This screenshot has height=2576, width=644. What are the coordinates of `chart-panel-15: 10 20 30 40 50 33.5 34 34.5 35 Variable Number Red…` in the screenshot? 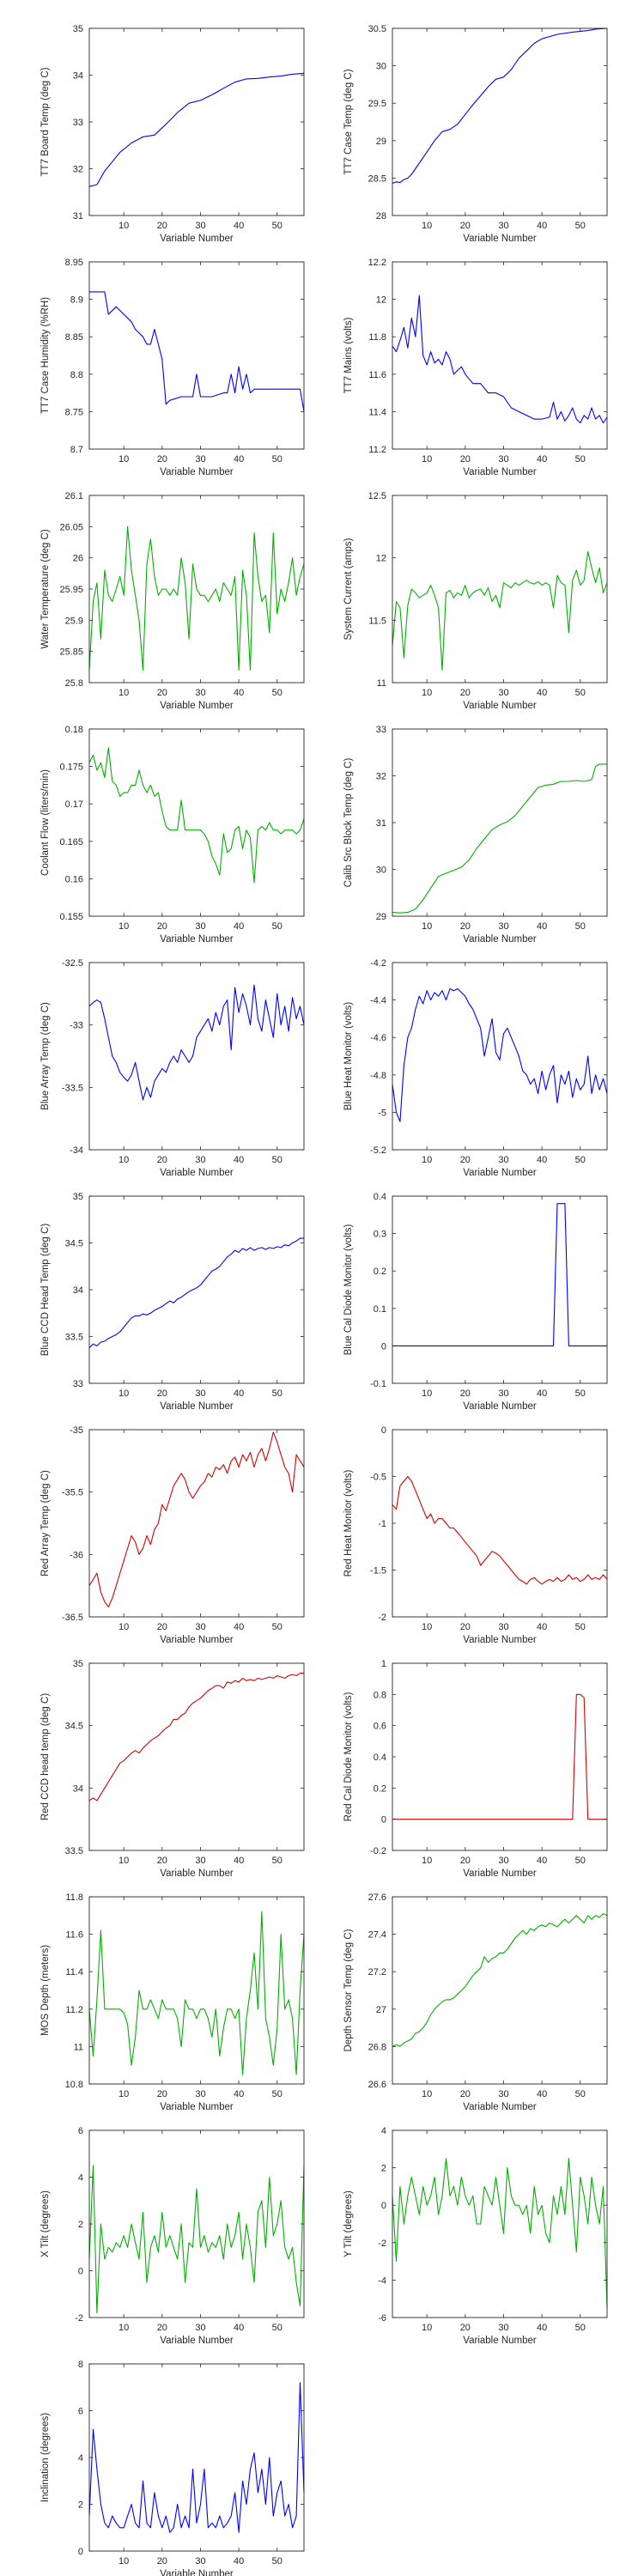 It's located at (172, 1769).